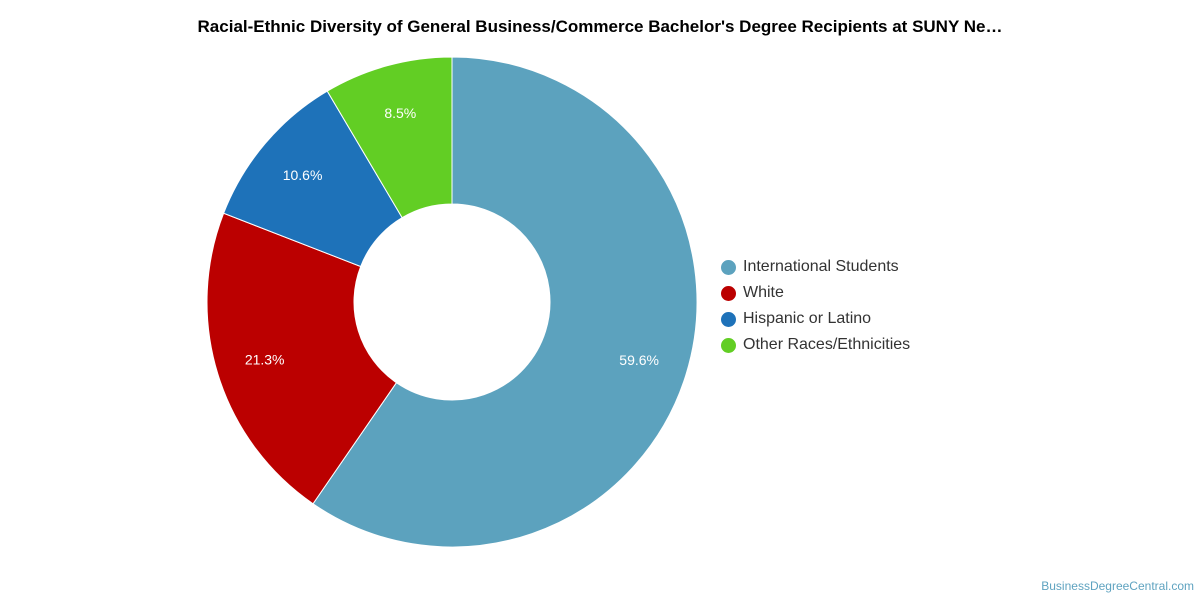 This screenshot has height=600, width=1200. I want to click on legend-item: International Students, so click(815, 267).